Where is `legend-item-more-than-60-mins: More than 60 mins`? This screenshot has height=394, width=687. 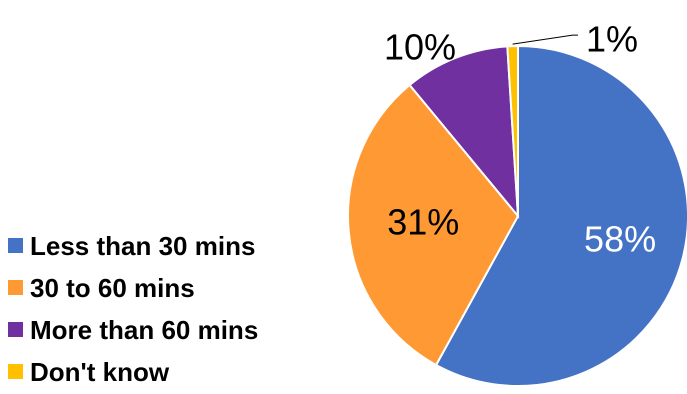
legend-item-more-than-60-mins: More than 60 mins is located at coordinates (133, 330).